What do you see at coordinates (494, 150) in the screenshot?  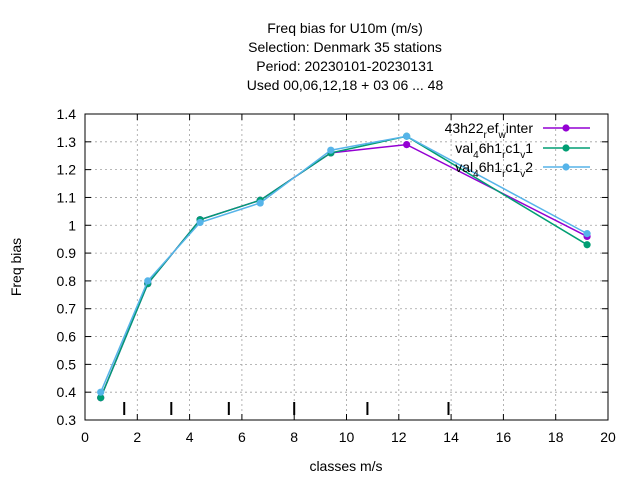 I see `legend-label: val46h1rc1v1` at bounding box center [494, 150].